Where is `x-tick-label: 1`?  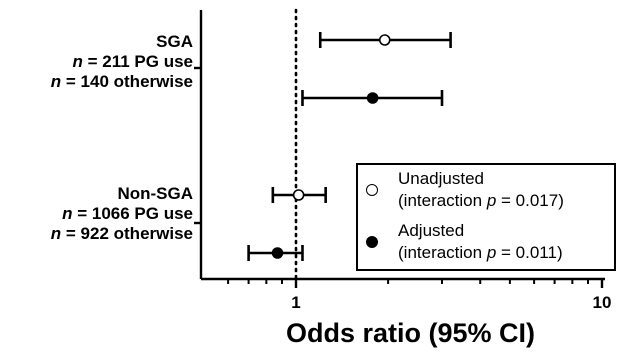
x-tick-label: 1 is located at coordinates (295, 302).